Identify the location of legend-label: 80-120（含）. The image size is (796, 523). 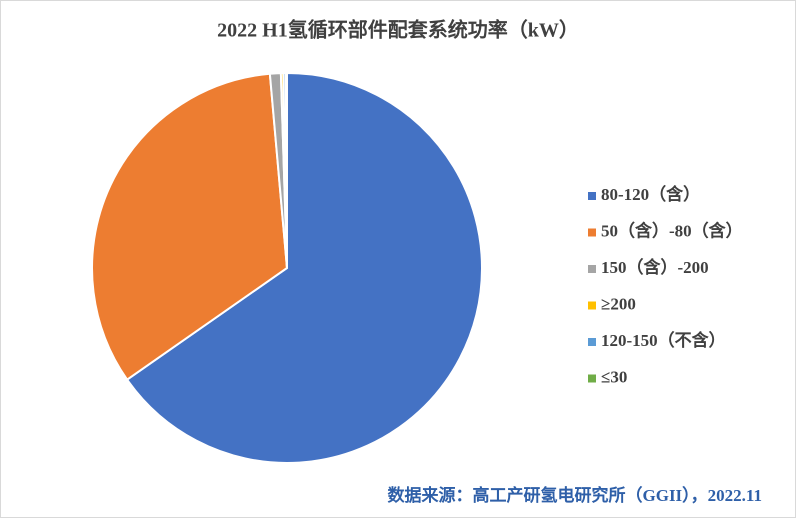
(650, 194).